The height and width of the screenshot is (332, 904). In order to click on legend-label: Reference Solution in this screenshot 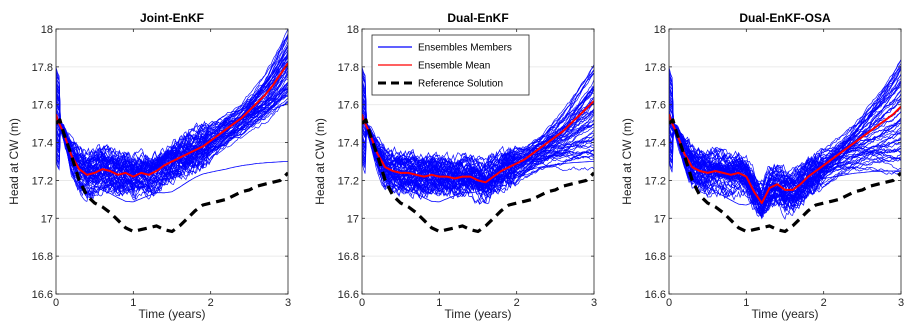, I will do `click(460, 84)`.